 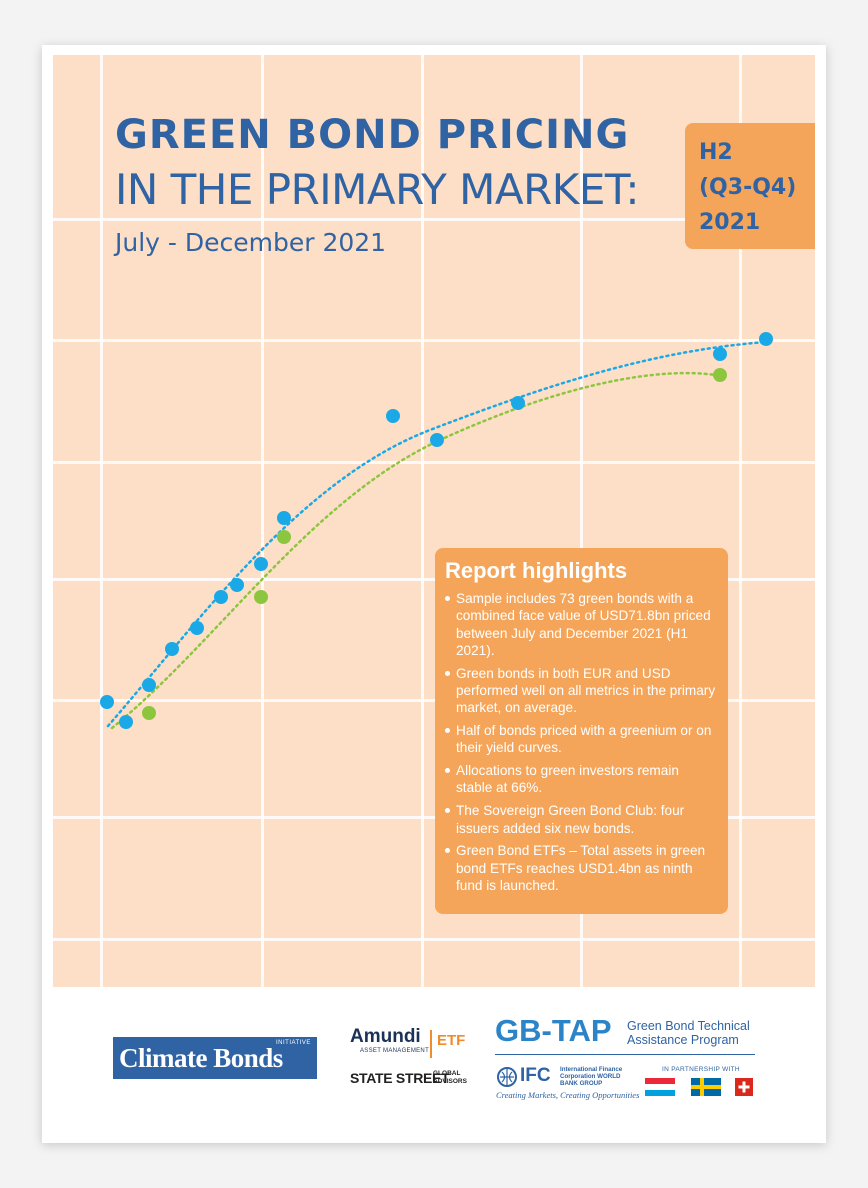 What do you see at coordinates (716, 152) in the screenshot?
I see `period-half: H2` at bounding box center [716, 152].